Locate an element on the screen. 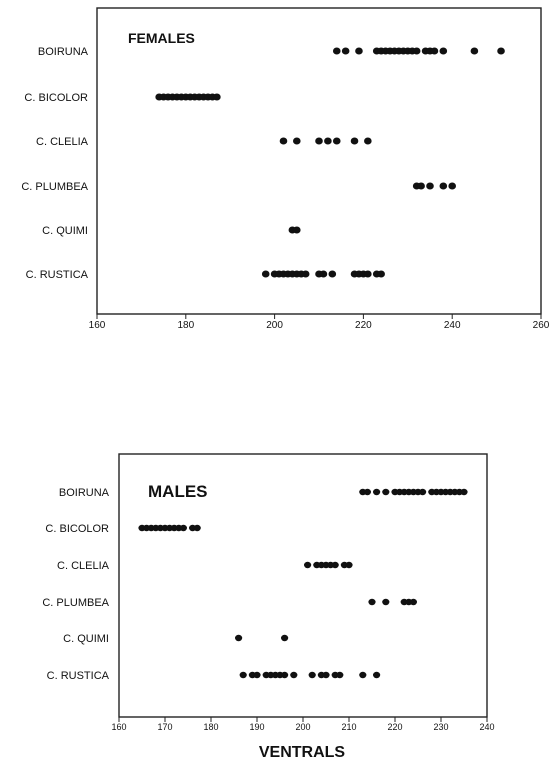 The width and height of the screenshot is (552, 763). females-category-label-c-plumbea: C. PLUMBEA is located at coordinates (54, 187).